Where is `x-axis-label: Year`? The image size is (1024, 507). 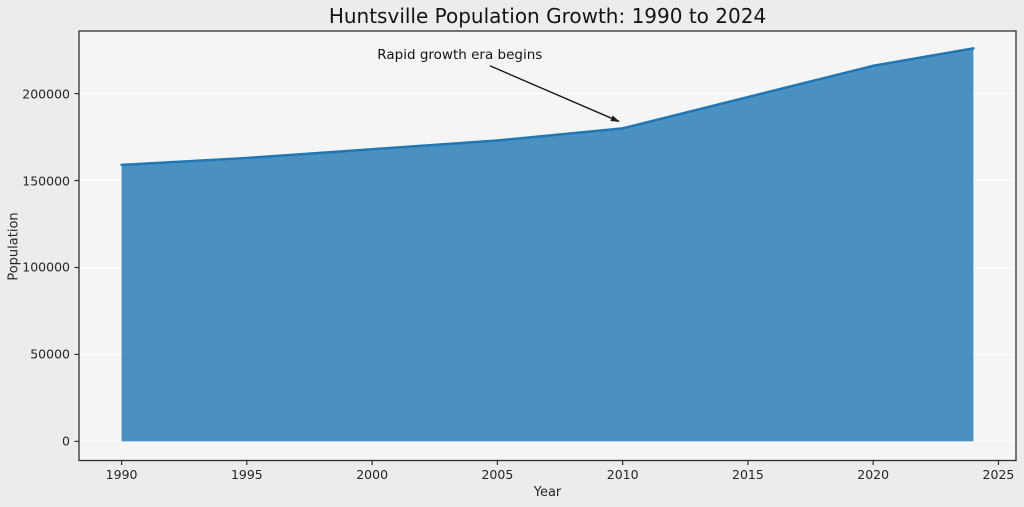
x-axis-label: Year is located at coordinates (547, 492).